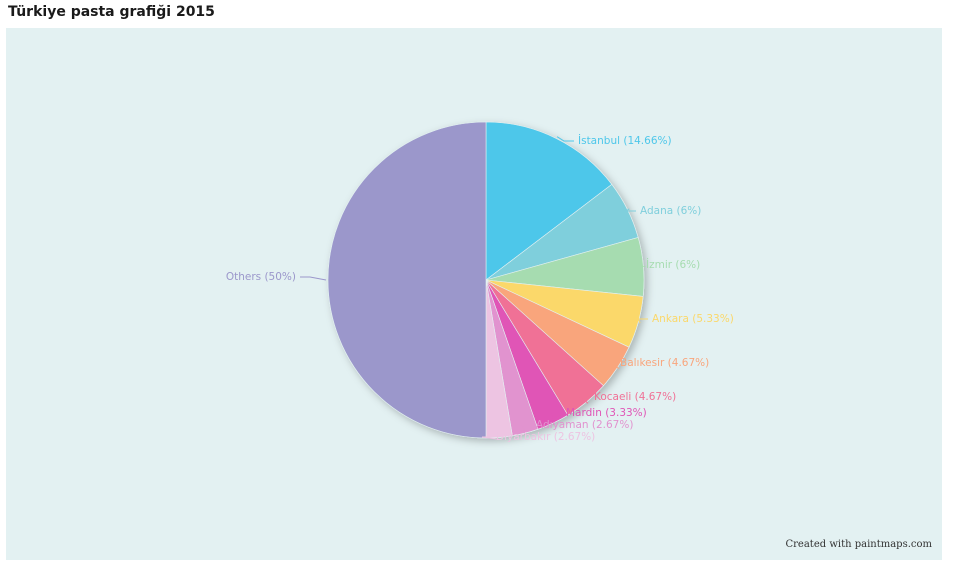 Image resolution: width=954 pixels, height=566 pixels. What do you see at coordinates (261, 277) in the screenshot?
I see `slice-label-others: Others (50%)` at bounding box center [261, 277].